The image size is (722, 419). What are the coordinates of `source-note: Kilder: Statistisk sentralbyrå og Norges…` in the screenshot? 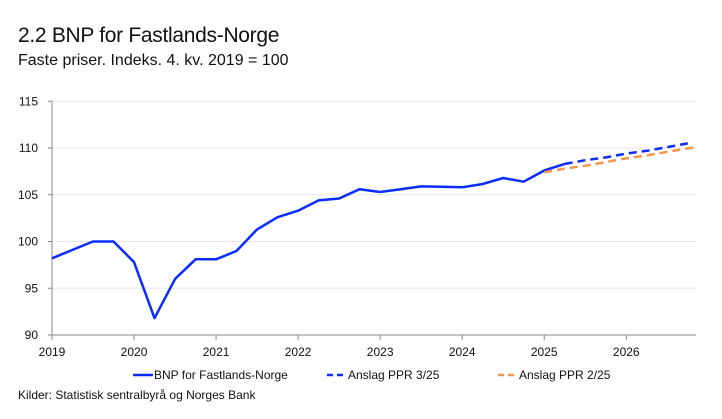 It's located at (137, 395).